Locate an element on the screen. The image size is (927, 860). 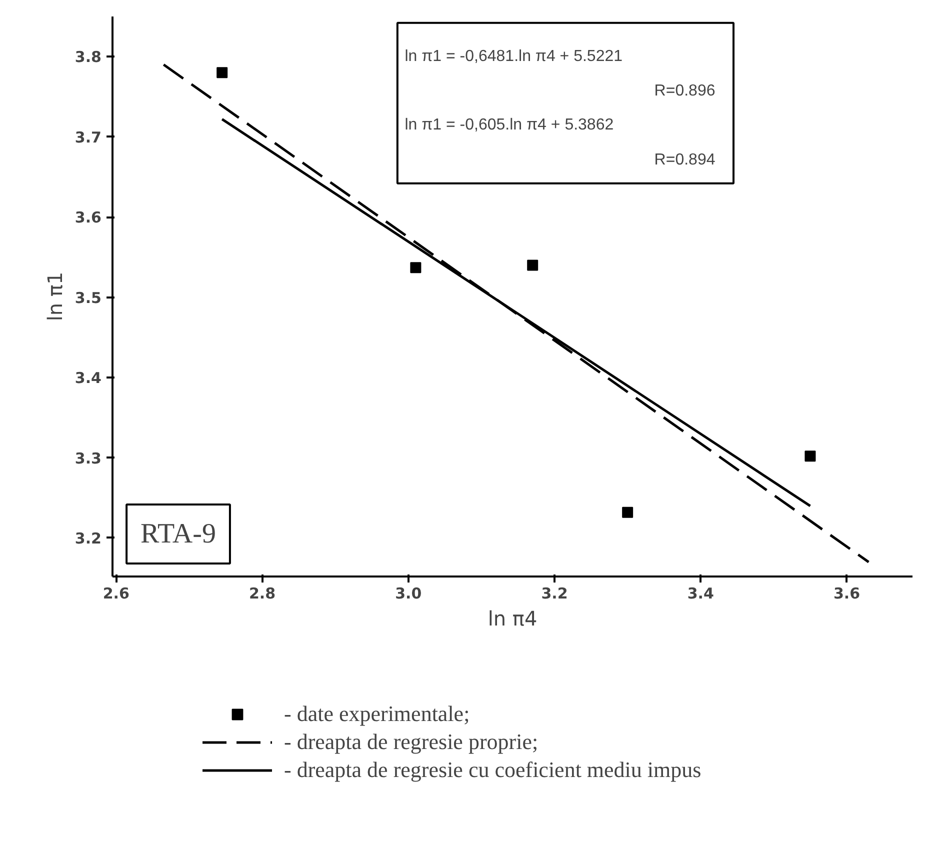
legend-label: - dreapta de regresie cu coeficient mediu impus is located at coordinates (493, 770).